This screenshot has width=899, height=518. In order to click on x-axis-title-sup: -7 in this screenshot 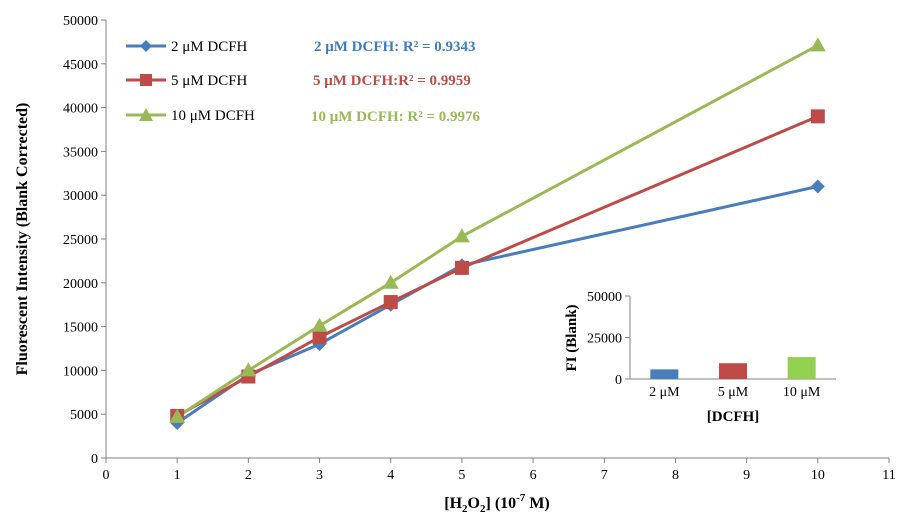, I will do `click(521, 498)`.